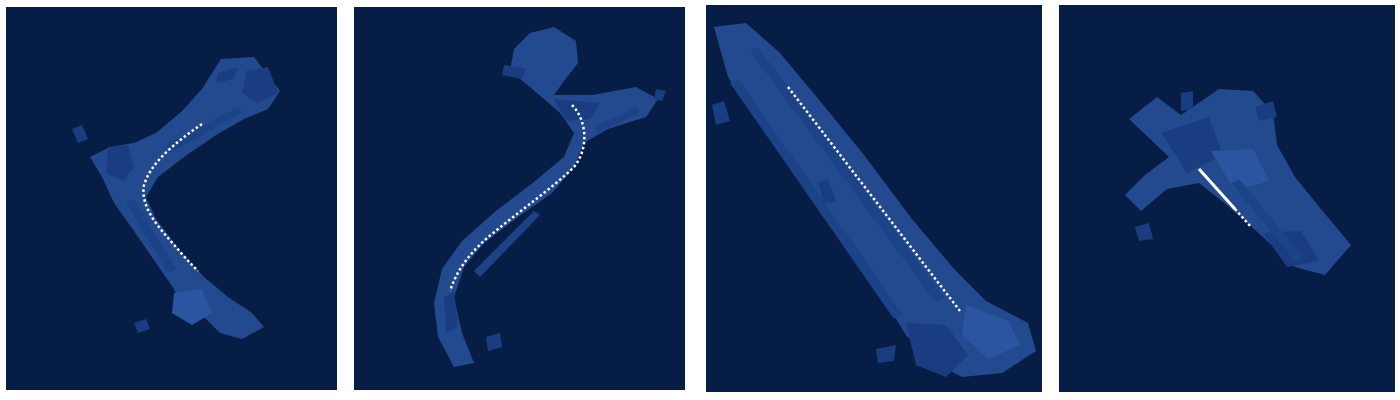 The image size is (1400, 400). I want to click on panel-1-trajectory, so click(172, 197).